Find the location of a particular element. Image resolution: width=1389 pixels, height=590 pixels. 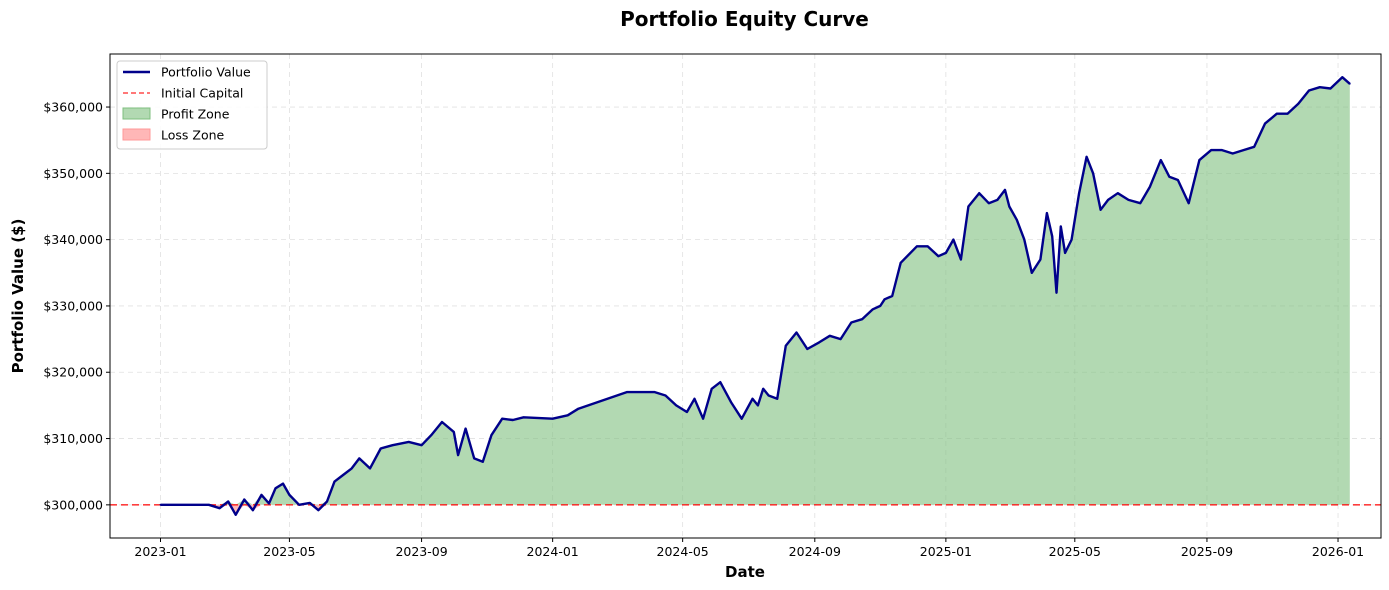

x-tick-label: 2023-01 is located at coordinates (160, 551).